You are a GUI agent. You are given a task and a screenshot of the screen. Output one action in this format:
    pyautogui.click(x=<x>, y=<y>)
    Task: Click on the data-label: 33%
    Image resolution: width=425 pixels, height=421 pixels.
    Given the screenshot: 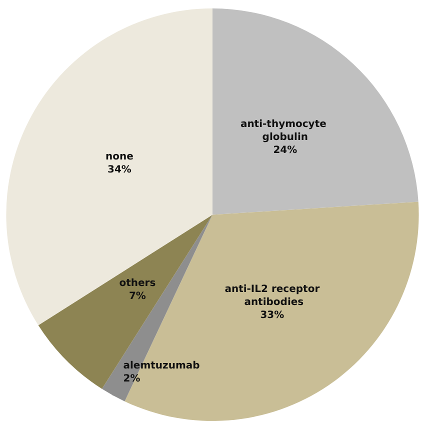 What is the action you would take?
    pyautogui.click(x=272, y=315)
    